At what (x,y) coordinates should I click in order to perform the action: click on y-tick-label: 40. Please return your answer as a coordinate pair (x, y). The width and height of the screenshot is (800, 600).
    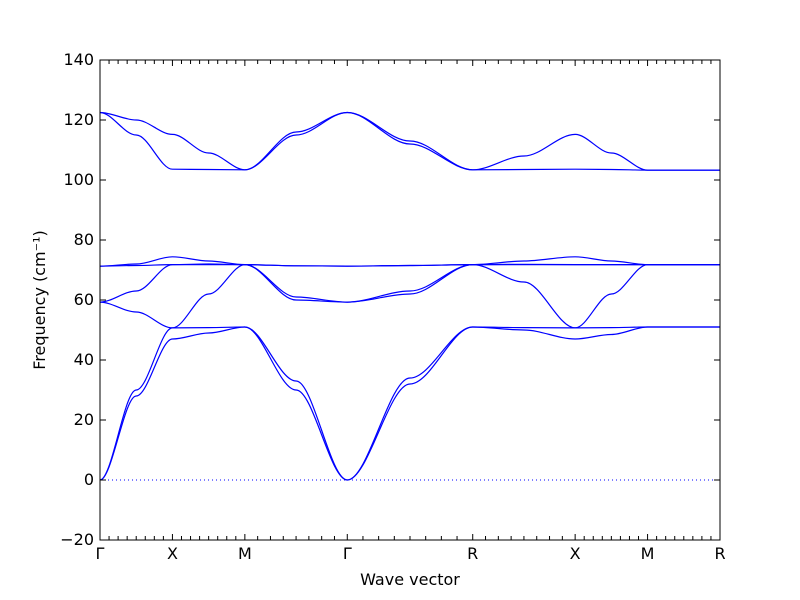
    Looking at the image, I should click on (84, 359).